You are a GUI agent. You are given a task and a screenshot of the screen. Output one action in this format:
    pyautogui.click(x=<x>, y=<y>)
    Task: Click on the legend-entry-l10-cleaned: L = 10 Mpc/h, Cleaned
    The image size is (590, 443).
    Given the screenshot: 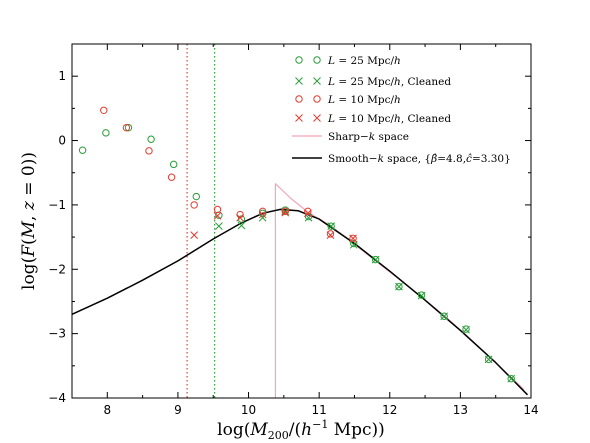 What is the action you would take?
    pyautogui.click(x=373, y=119)
    